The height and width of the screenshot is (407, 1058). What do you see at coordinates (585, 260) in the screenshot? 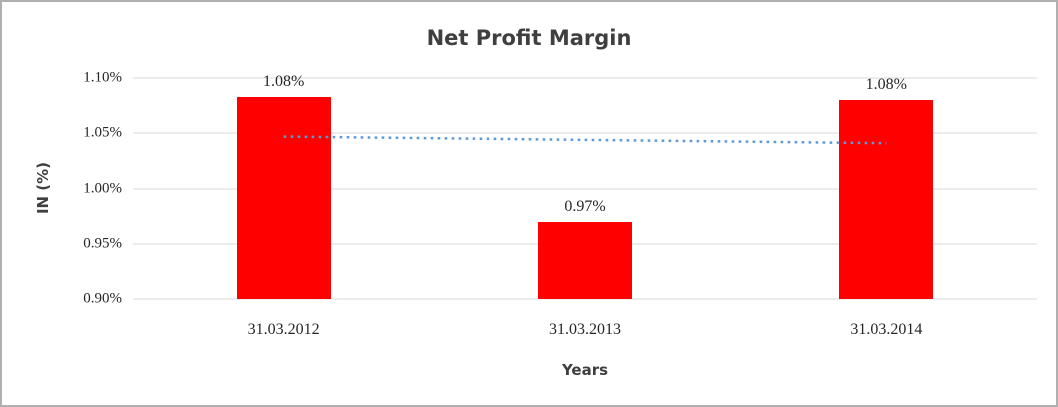
I see `bar-31-03-2013` at bounding box center [585, 260].